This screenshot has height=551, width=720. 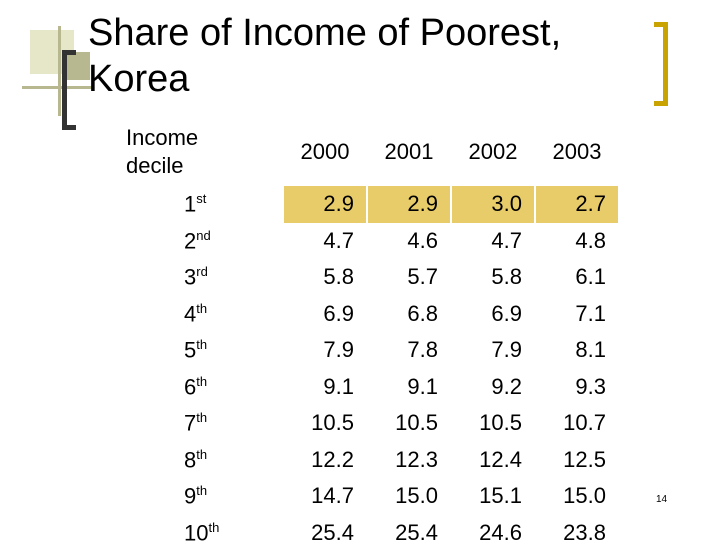 I want to click on value-cell: 14.7, so click(x=325, y=496).